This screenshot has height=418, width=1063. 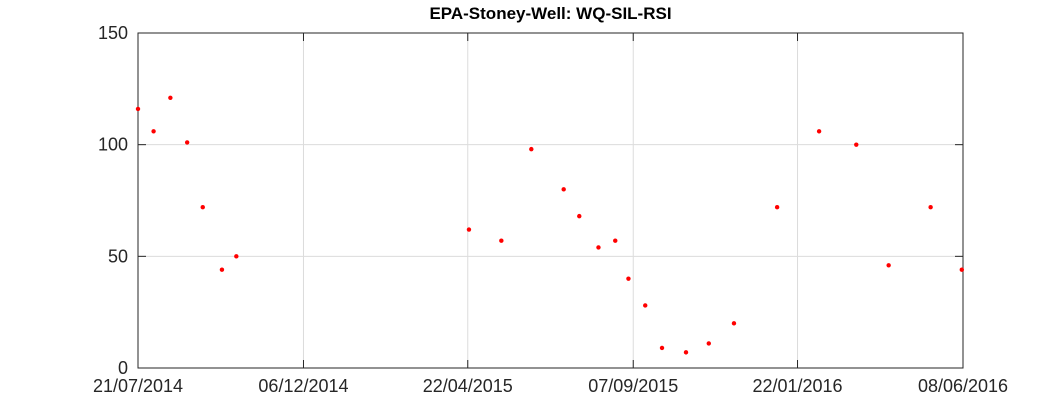 What do you see at coordinates (468, 386) in the screenshot?
I see `x-tick-label: 22/04/2015` at bounding box center [468, 386].